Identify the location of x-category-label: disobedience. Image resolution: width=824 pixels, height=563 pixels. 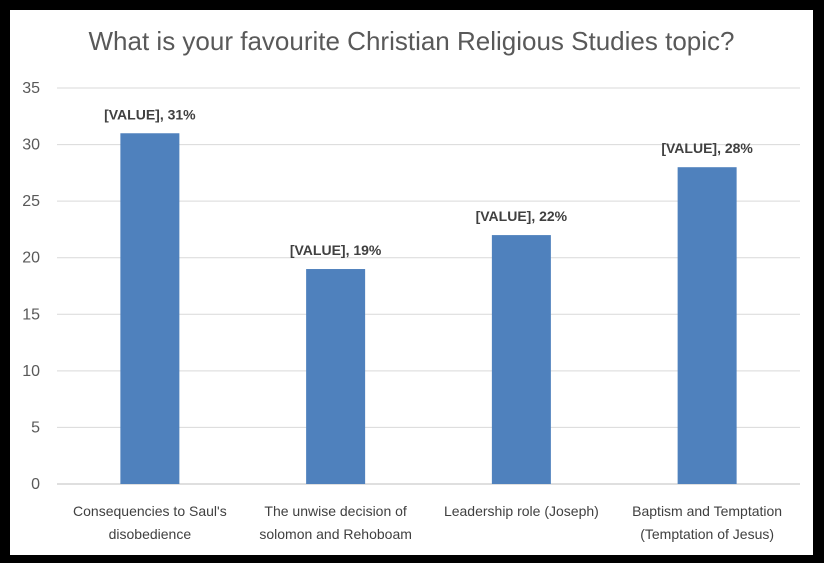
(150, 534).